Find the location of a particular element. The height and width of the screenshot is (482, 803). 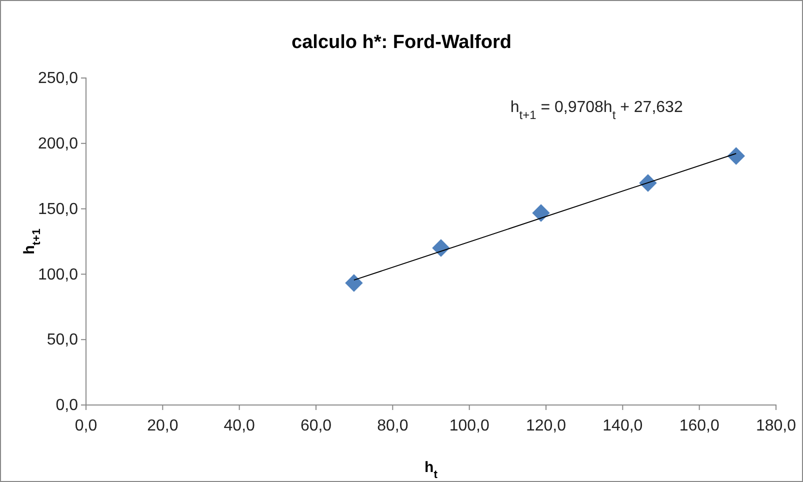

x-tick-label: 20,0 is located at coordinates (162, 426).